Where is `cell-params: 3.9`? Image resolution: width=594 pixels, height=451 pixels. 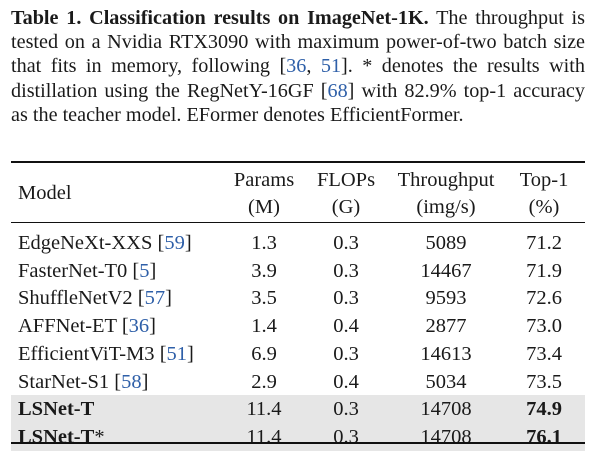 cell-params: 3.9 is located at coordinates (264, 270).